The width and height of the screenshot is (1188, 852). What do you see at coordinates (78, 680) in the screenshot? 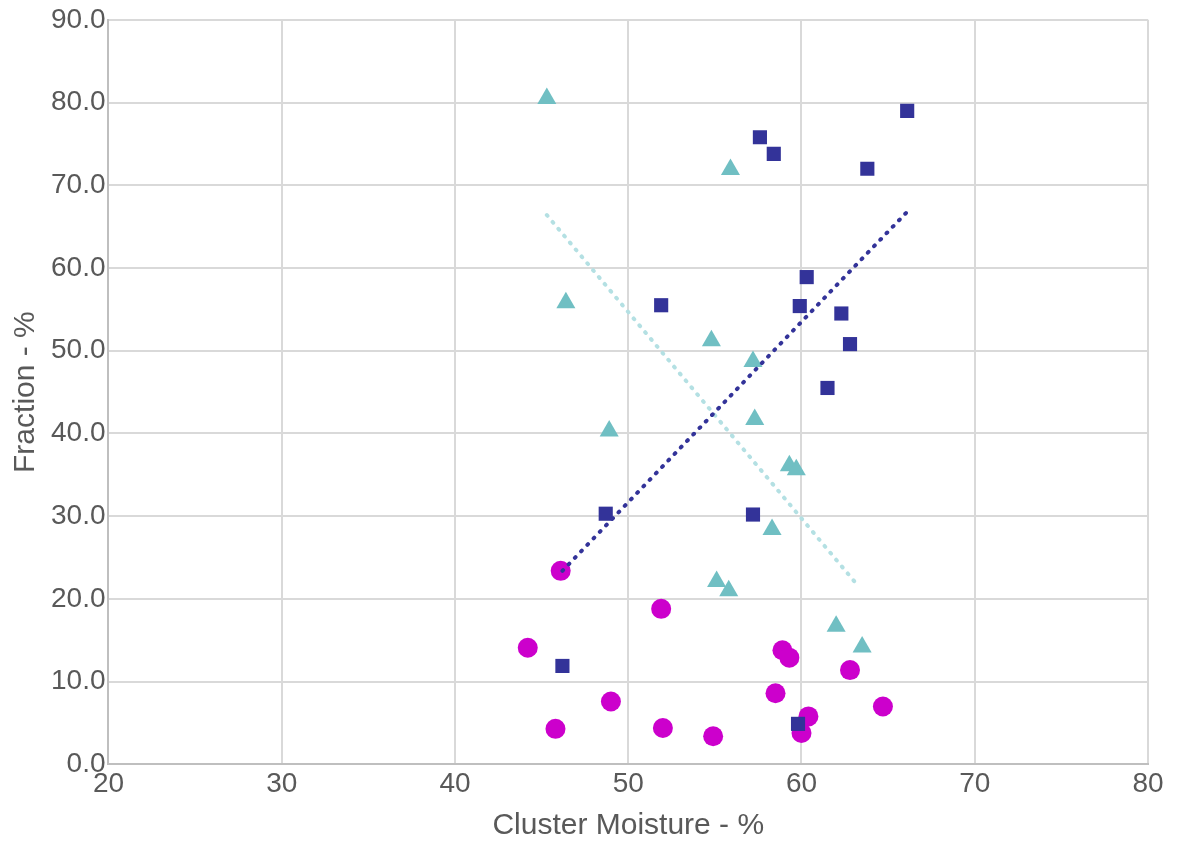
I see `y-tick-label: 10.0` at bounding box center [78, 680].